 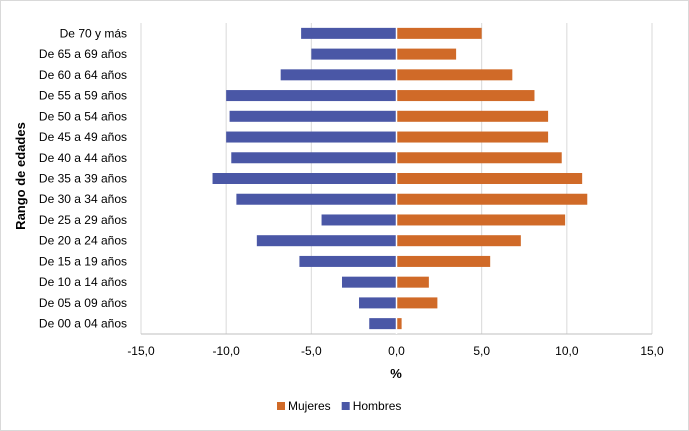 What do you see at coordinates (377, 406) in the screenshot?
I see `legend-label-hombres: Hombres` at bounding box center [377, 406].